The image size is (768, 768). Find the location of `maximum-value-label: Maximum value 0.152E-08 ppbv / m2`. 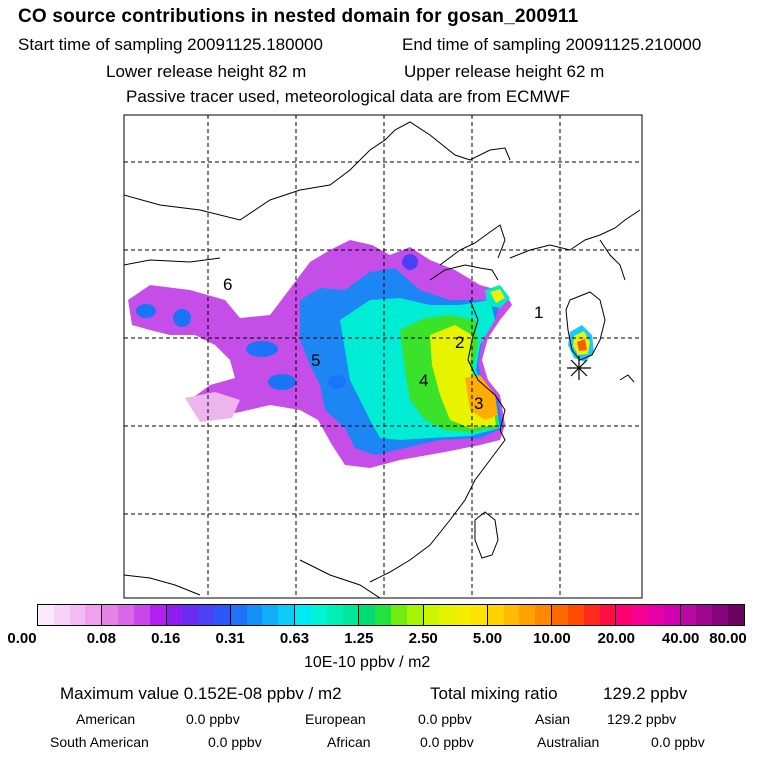

maximum-value-label: Maximum value 0.152E-08 ppbv / m2 is located at coordinates (201, 693).